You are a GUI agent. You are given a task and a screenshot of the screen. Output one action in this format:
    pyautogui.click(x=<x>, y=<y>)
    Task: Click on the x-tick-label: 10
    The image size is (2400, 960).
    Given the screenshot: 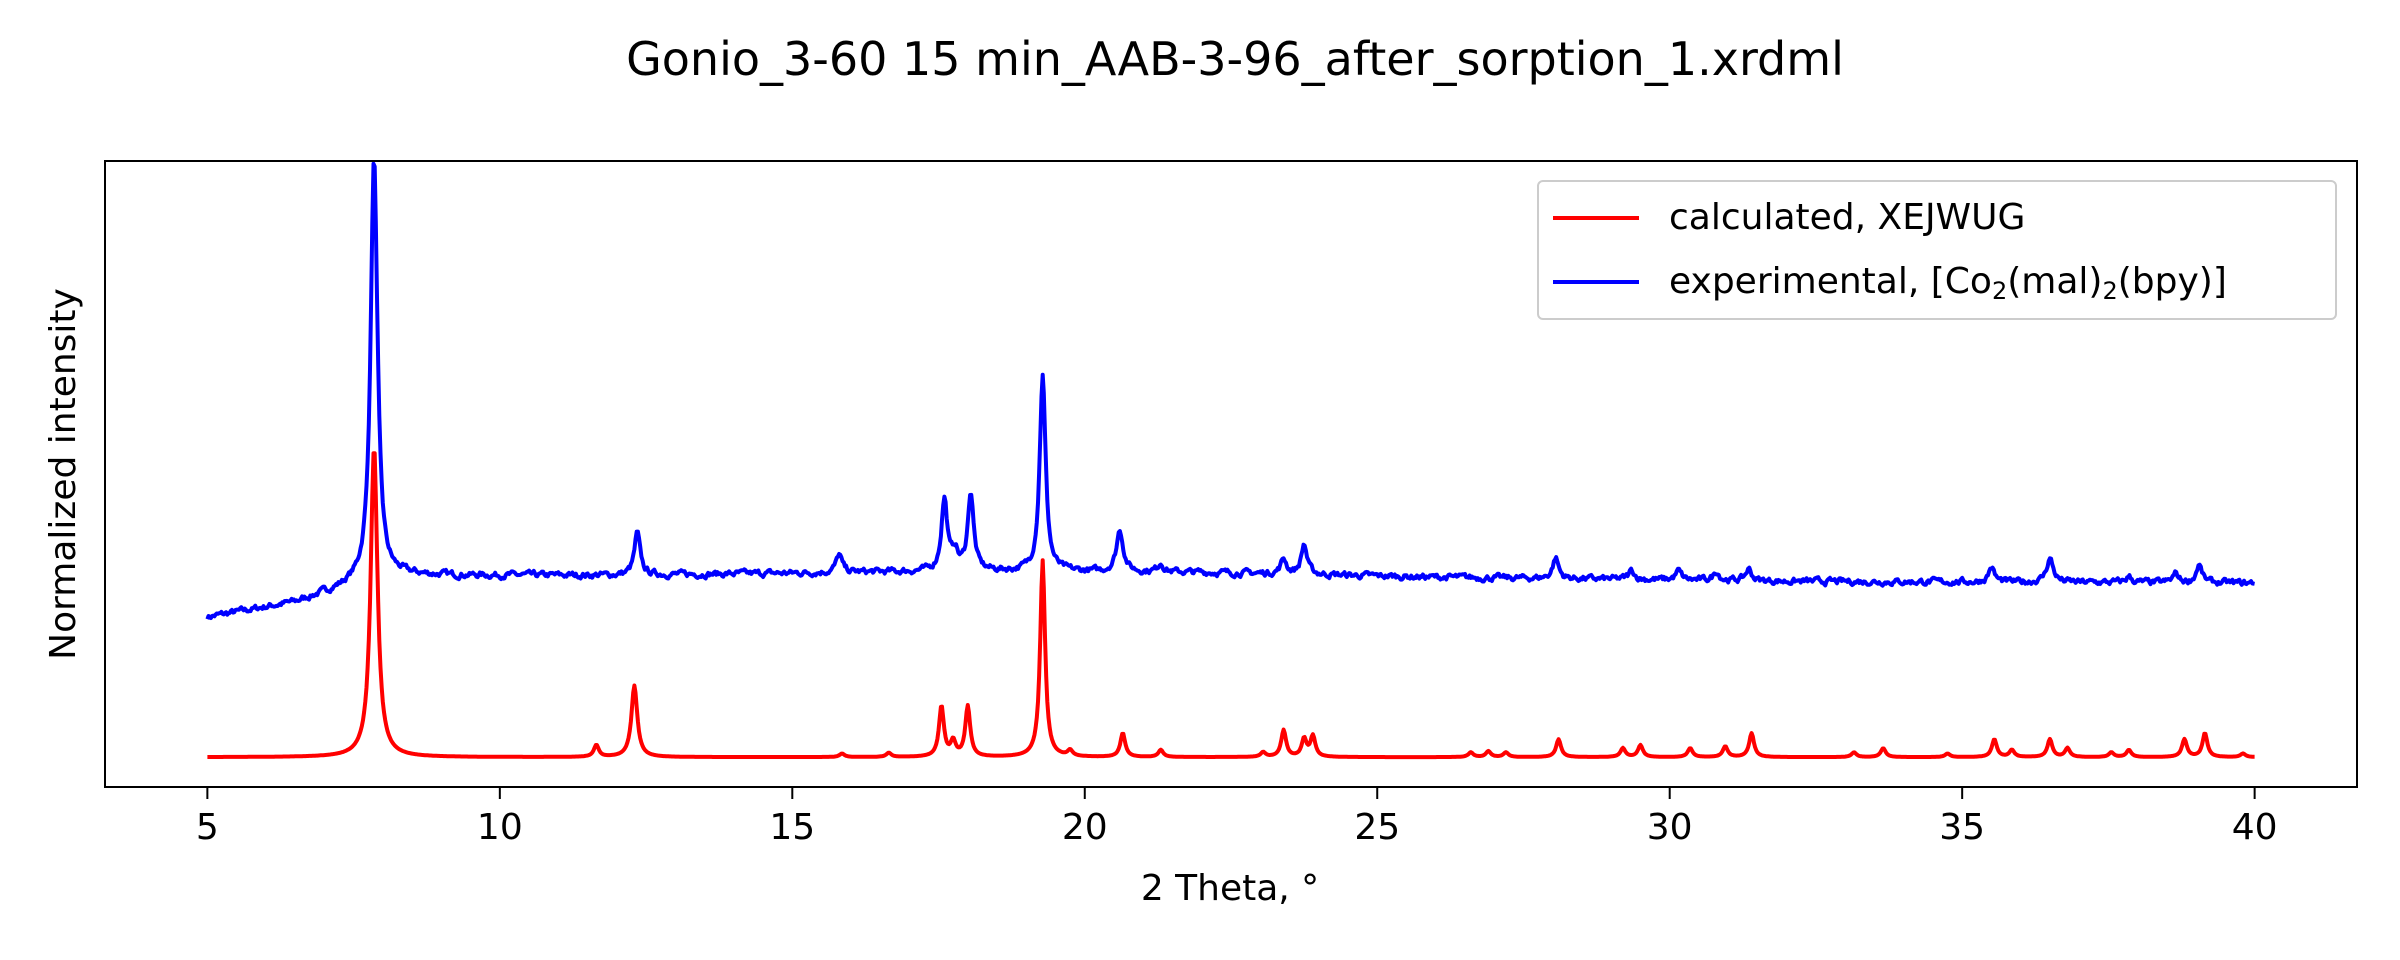 What is the action you would take?
    pyautogui.click(x=500, y=827)
    